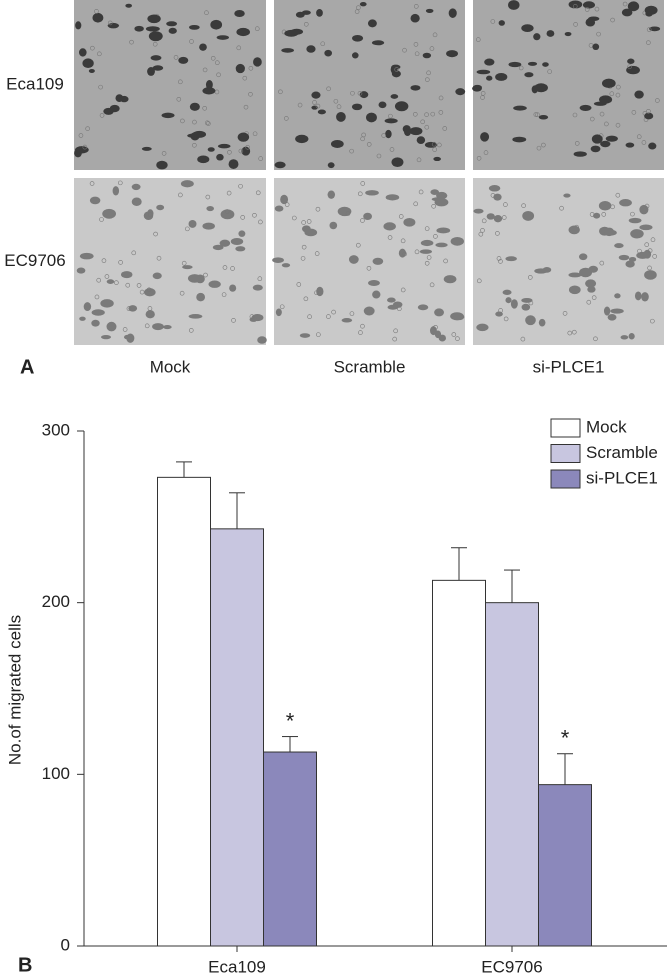  What do you see at coordinates (565, 453) in the screenshot?
I see `legend-swatch` at bounding box center [565, 453].